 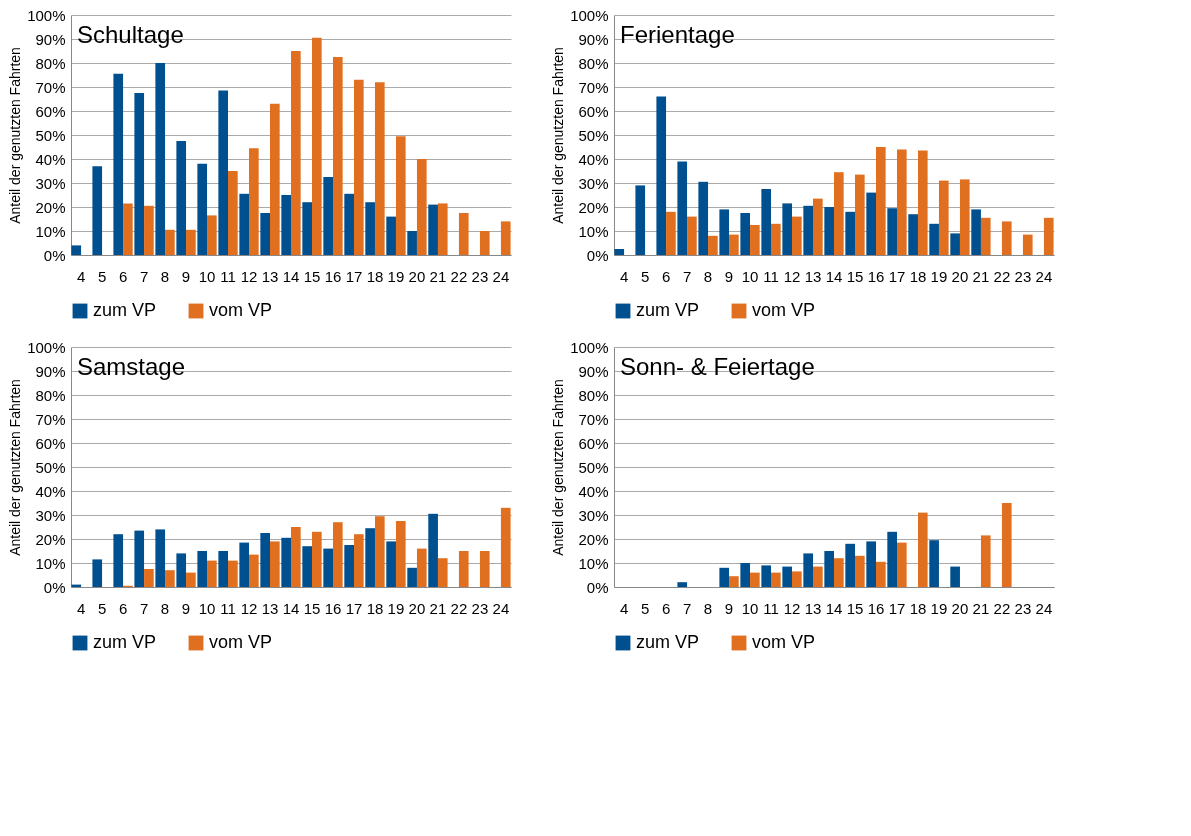 What do you see at coordinates (50, 563) in the screenshot?
I see `y-tick-label: 10%` at bounding box center [50, 563].